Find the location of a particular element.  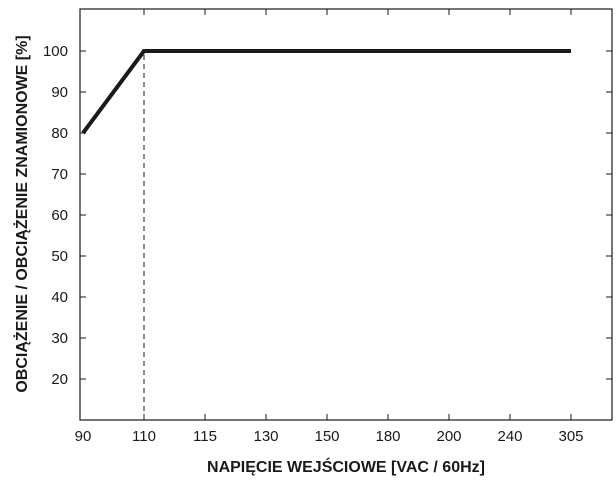

y-tick-label: 70 is located at coordinates (59, 174).